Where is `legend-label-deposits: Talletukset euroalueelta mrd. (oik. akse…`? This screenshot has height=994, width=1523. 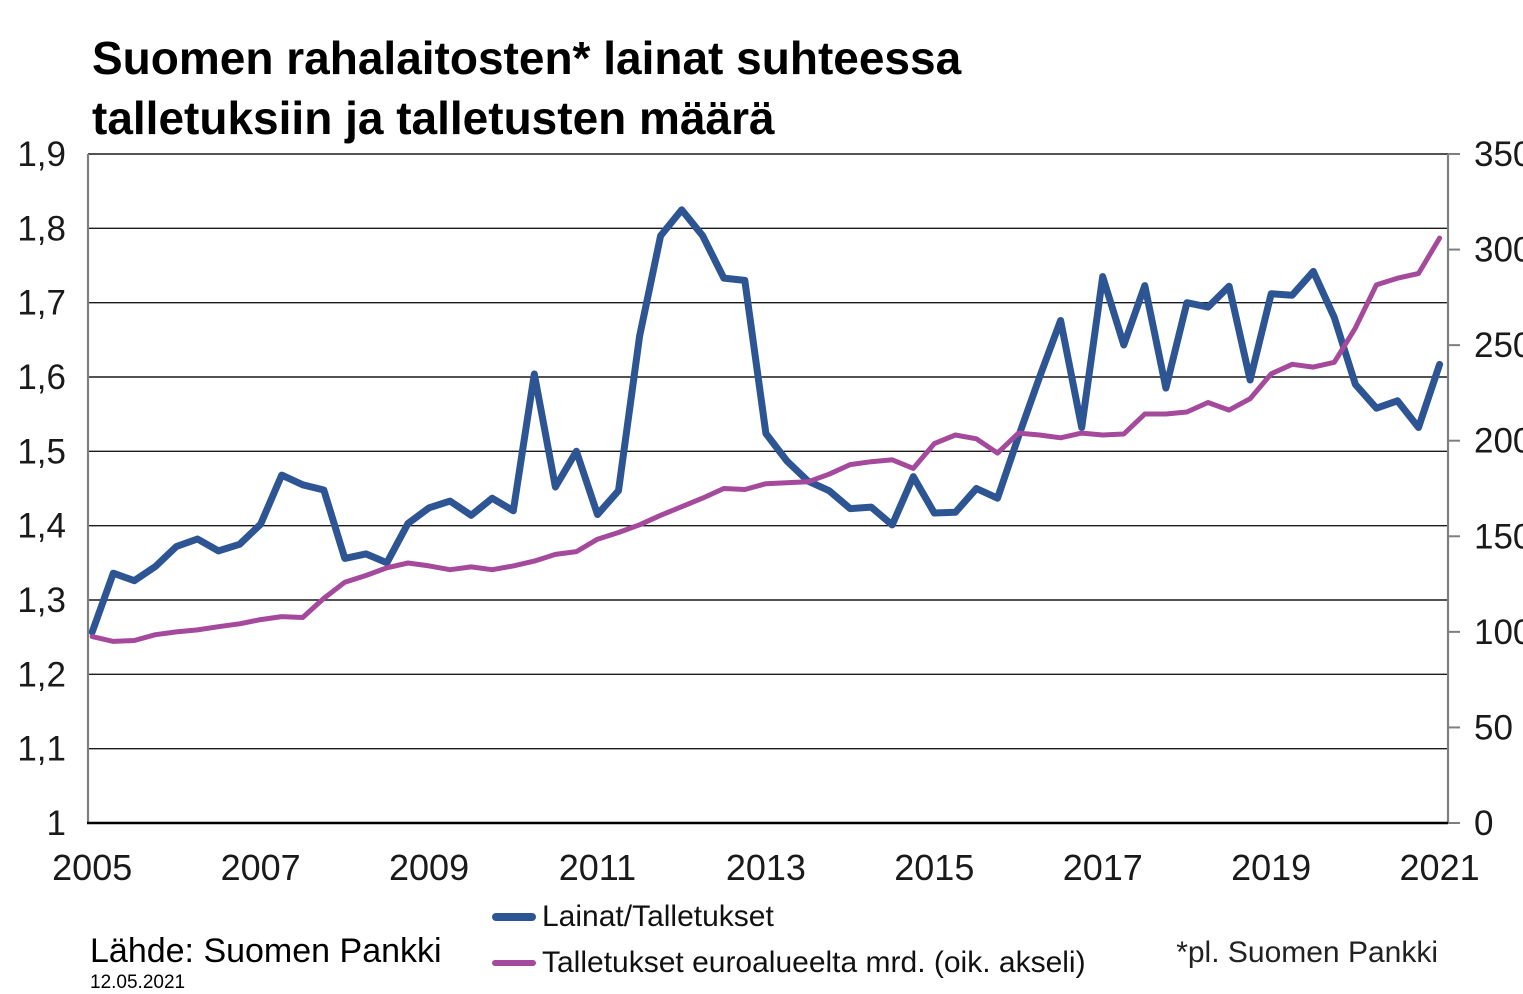
legend-label-deposits: Talletukset euroalueelta mrd. (oik. akse… is located at coordinates (814, 962).